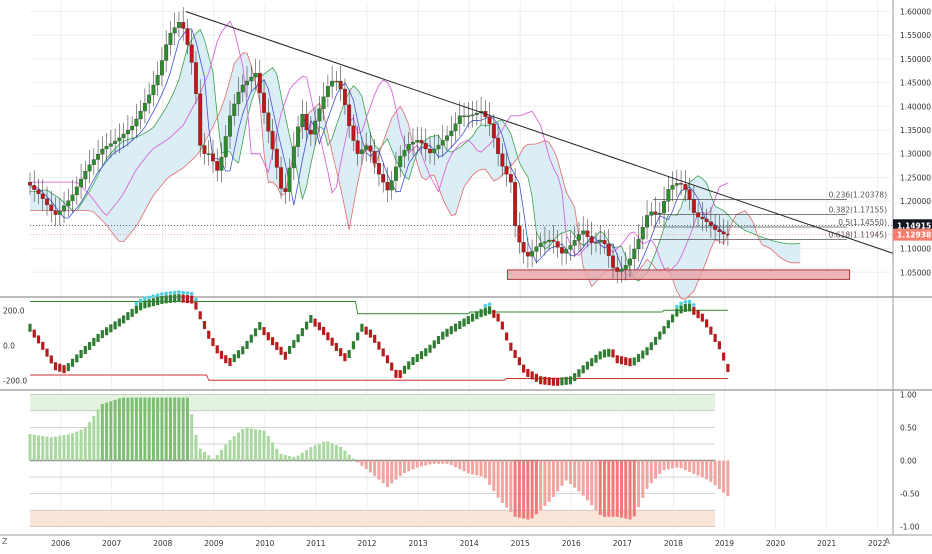 This screenshot has width=932, height=554. I want to click on corner-left-label: Z, so click(5, 541).